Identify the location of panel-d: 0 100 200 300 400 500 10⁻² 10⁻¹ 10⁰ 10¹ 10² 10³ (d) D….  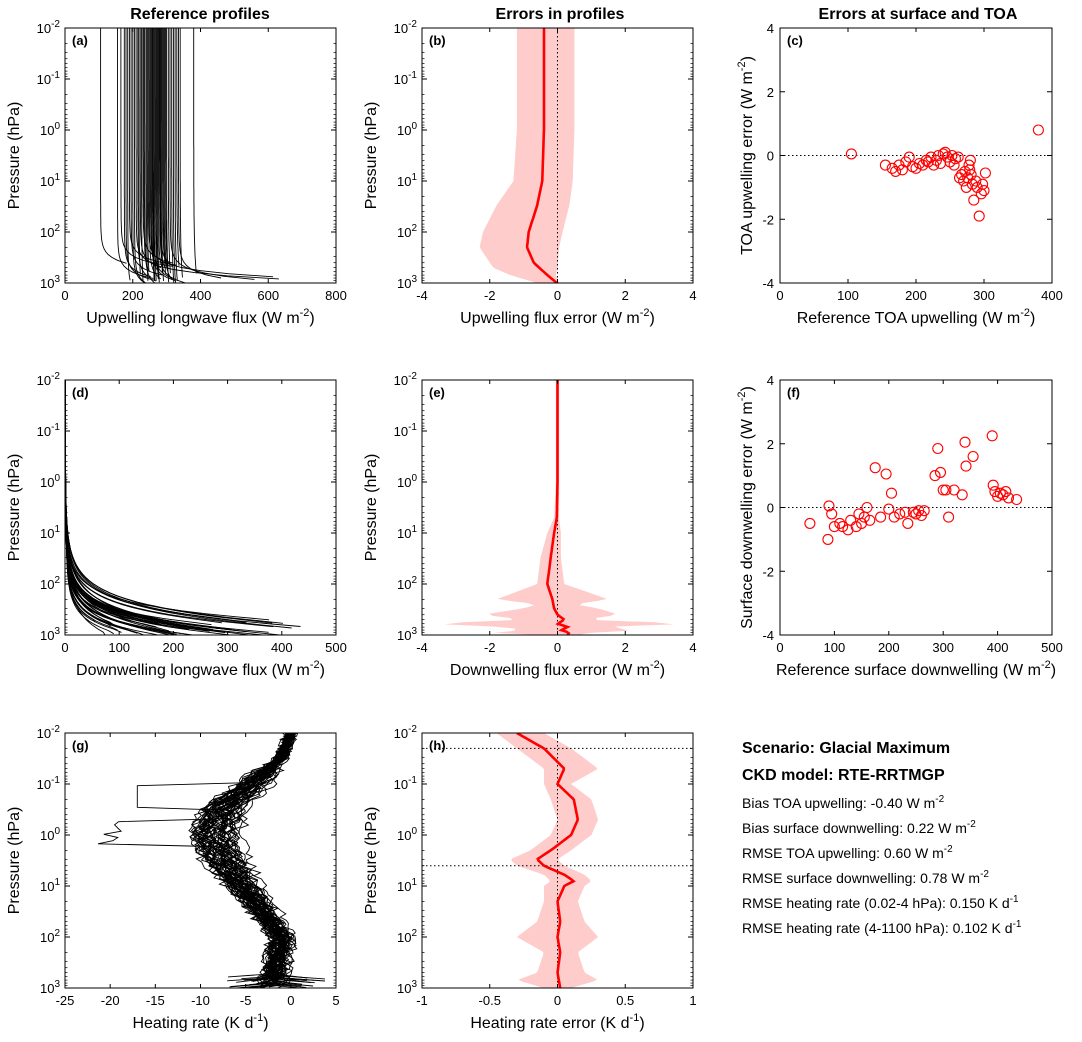
(176, 525).